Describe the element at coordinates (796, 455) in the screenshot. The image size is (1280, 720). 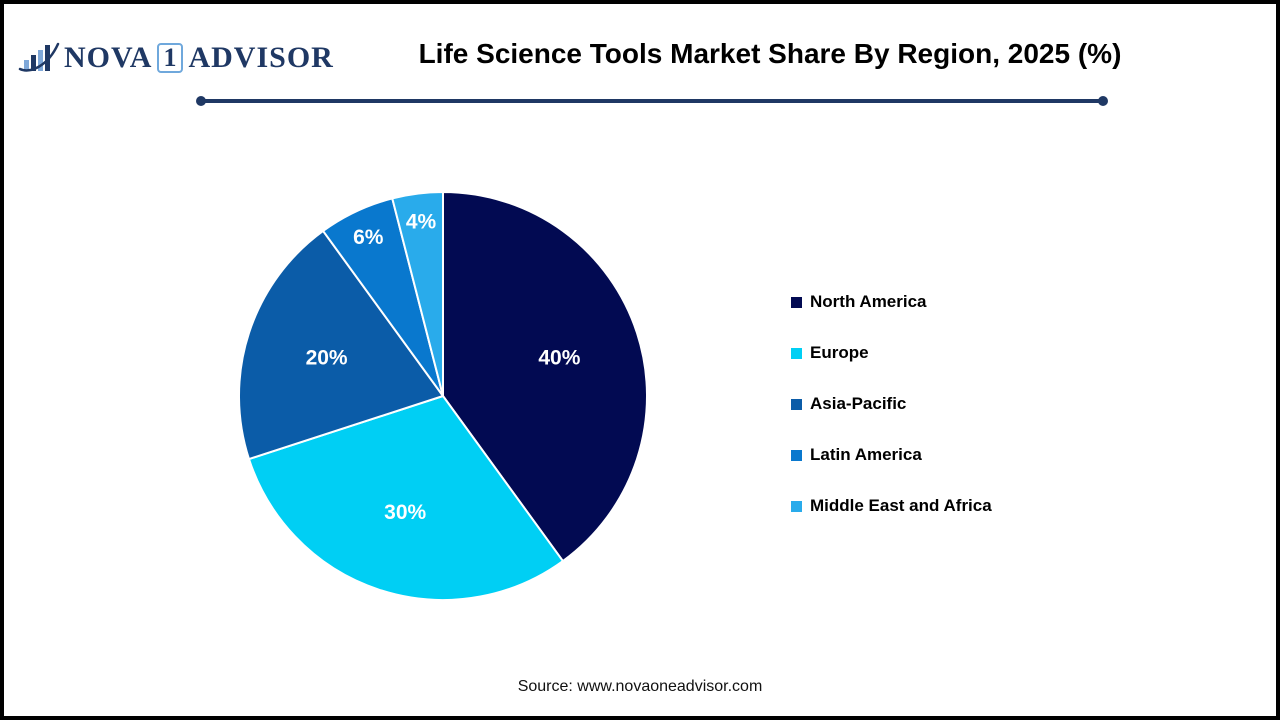
I see `legend-swatch-latin-america` at that location.